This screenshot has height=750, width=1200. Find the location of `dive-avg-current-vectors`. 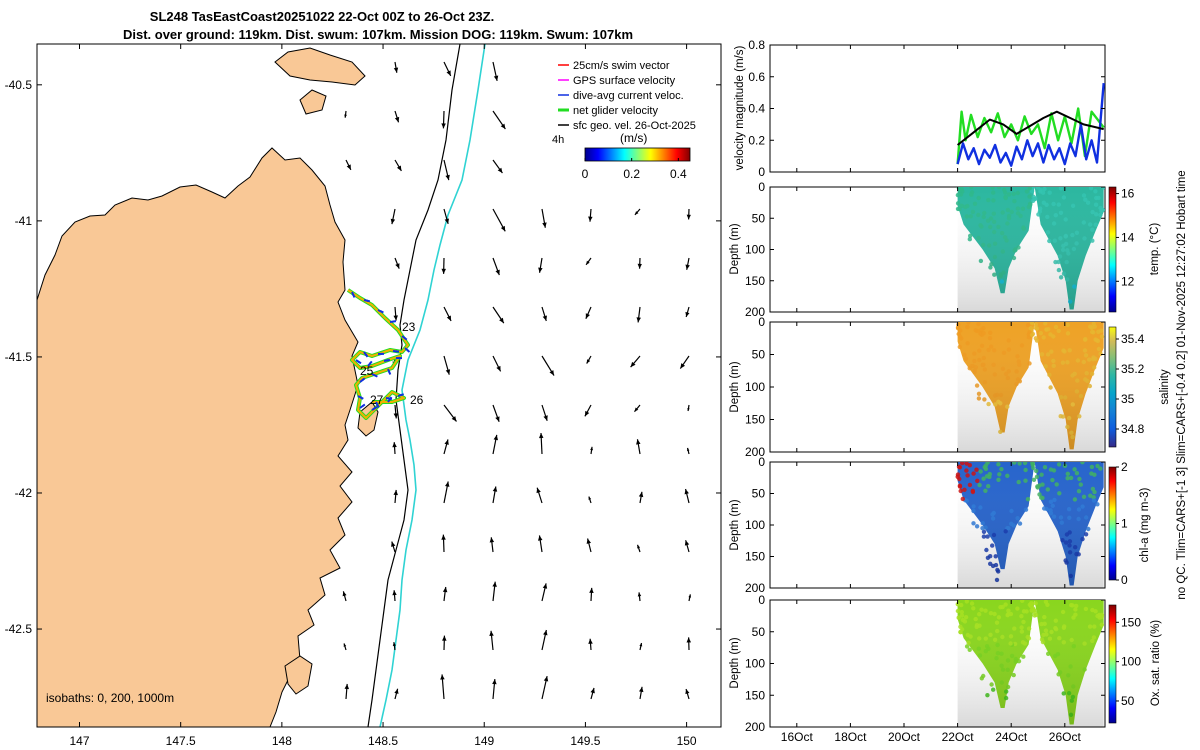

dive-avg-current-vectors is located at coordinates (381, 351).